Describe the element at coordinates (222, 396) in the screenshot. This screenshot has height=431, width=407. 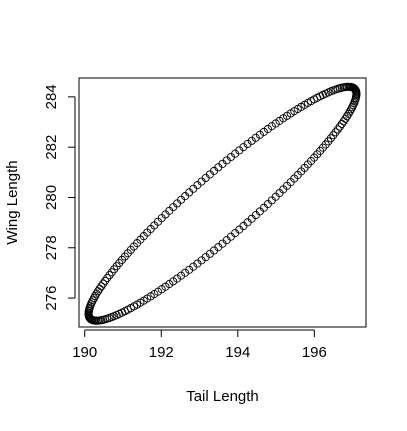
I see `x-axis-label: Tail Length` at that location.